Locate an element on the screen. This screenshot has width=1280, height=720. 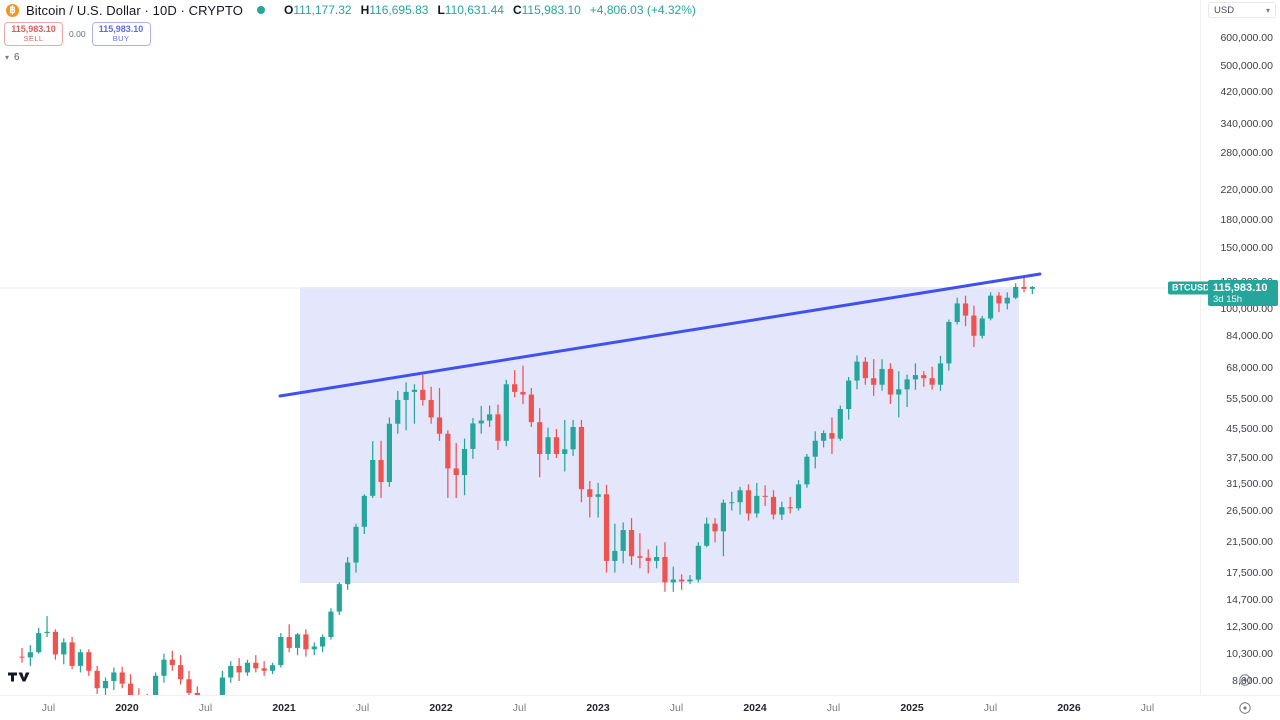
market-status-dot is located at coordinates (260, 10).